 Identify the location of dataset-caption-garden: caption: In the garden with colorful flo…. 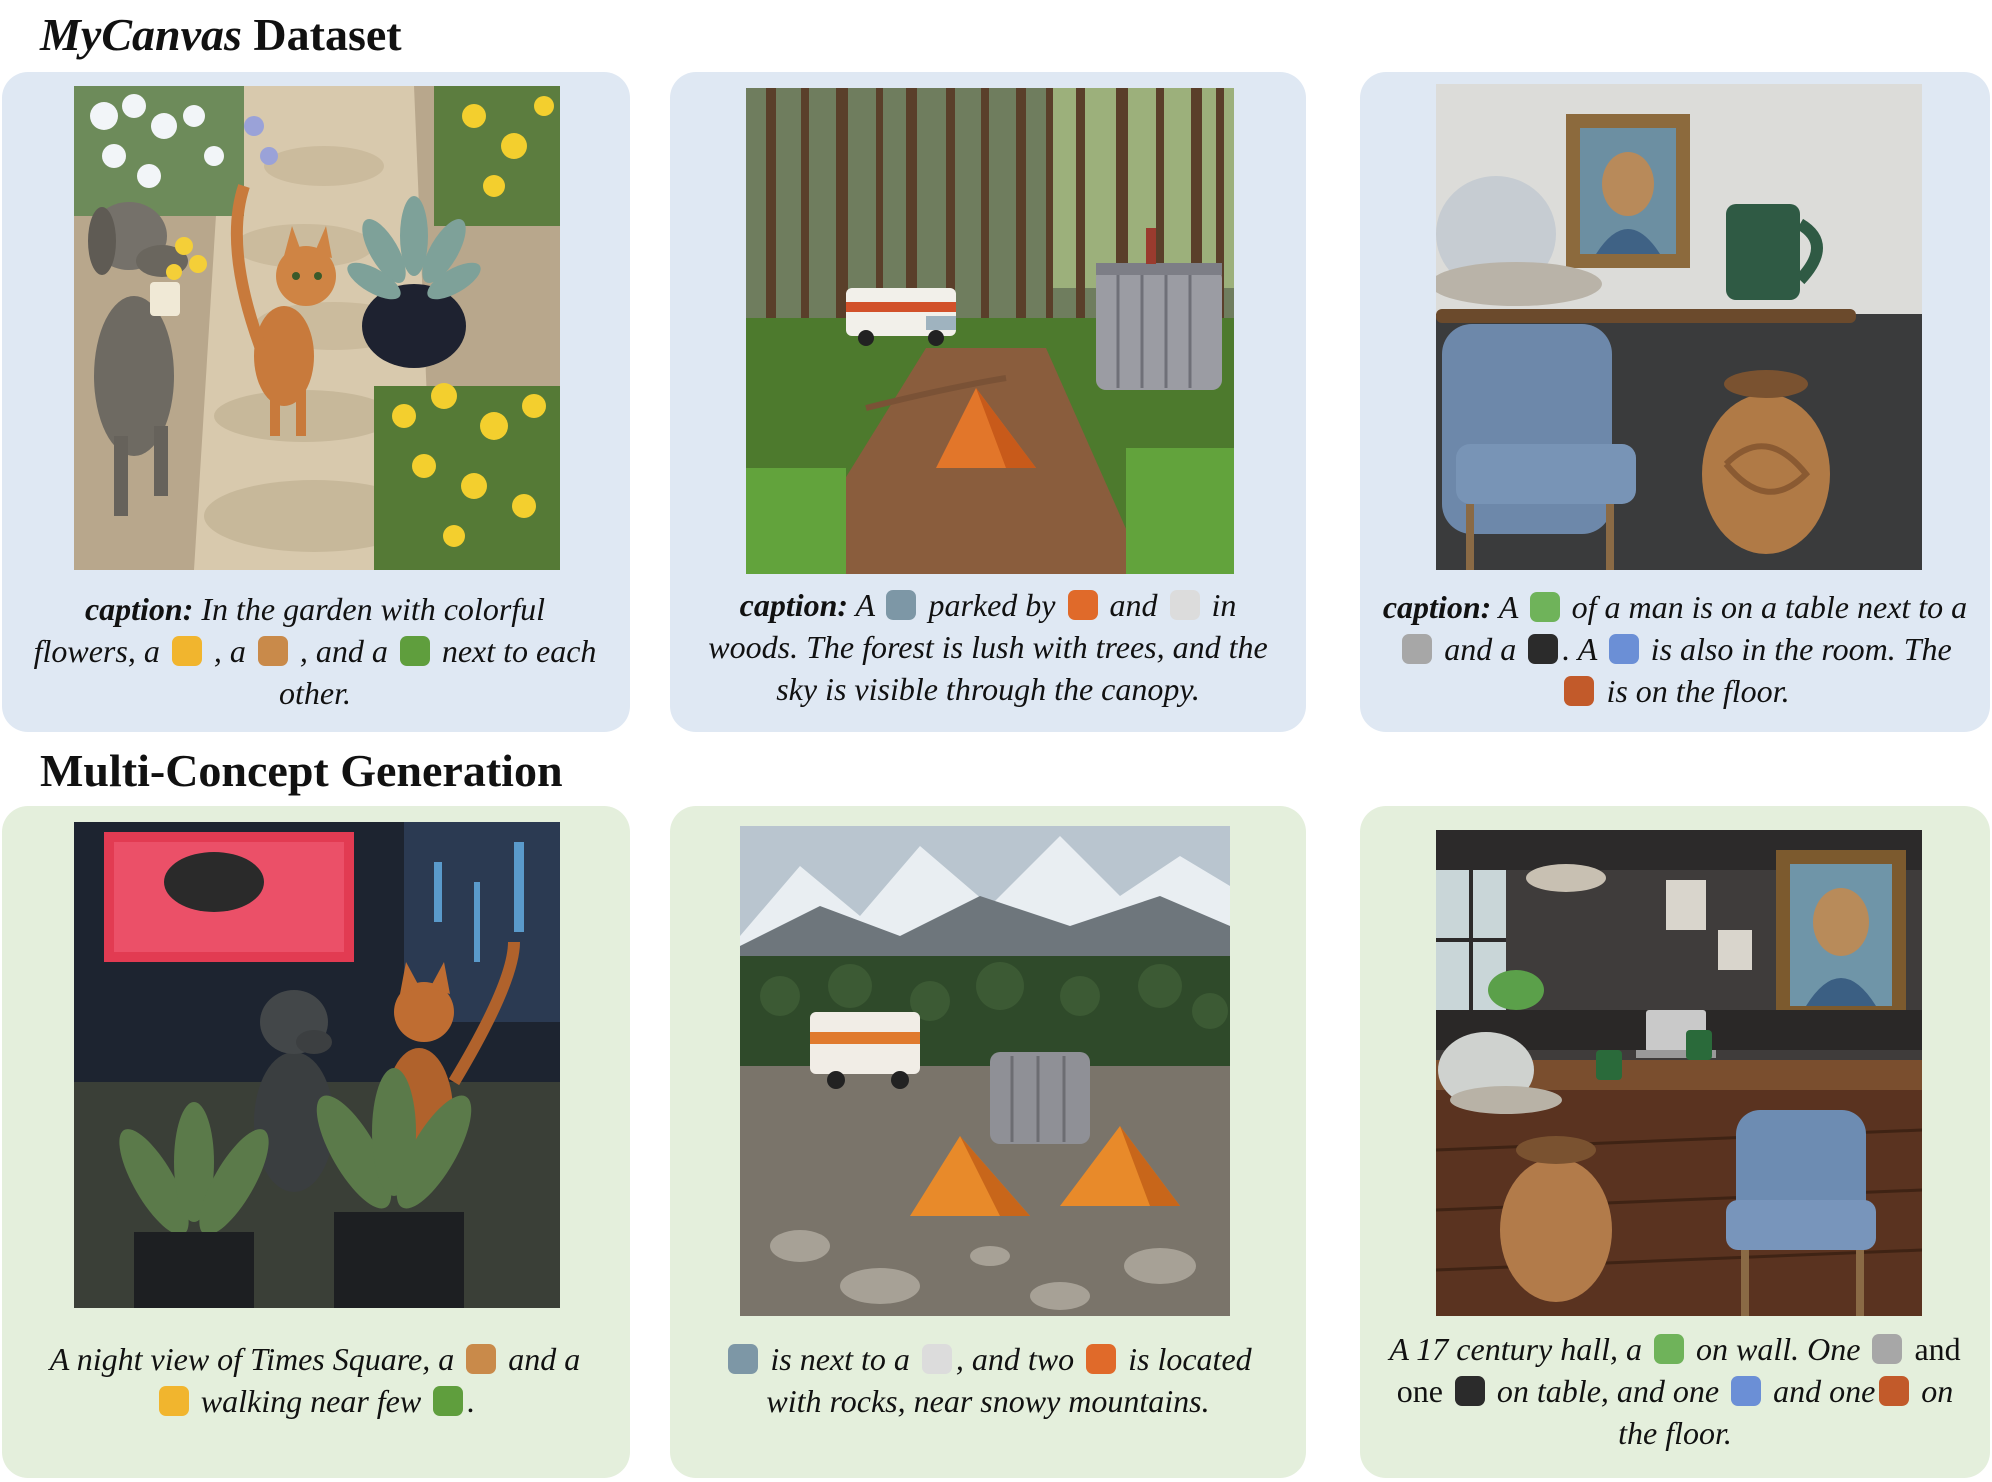
(315, 651).